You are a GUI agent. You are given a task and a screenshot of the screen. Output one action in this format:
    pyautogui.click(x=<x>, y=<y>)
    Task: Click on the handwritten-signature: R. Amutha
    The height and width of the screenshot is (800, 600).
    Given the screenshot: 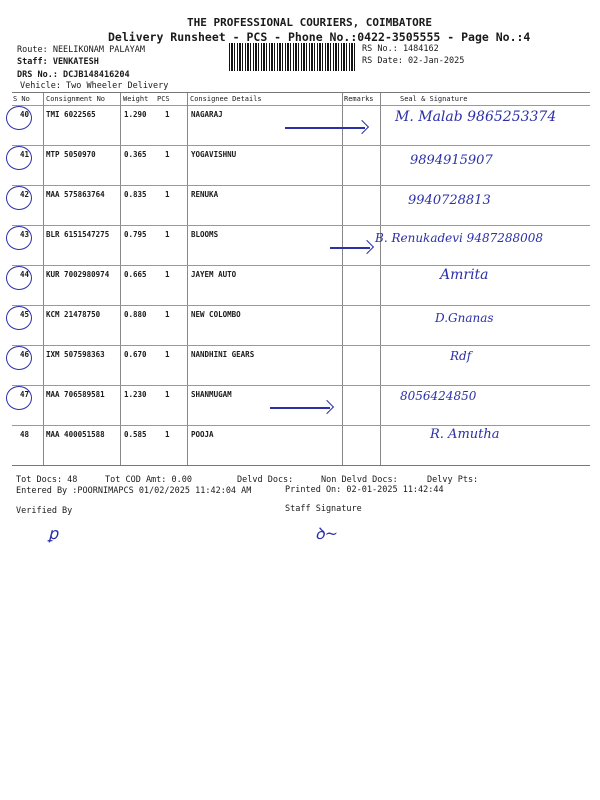 What is the action you would take?
    pyautogui.click(x=465, y=434)
    